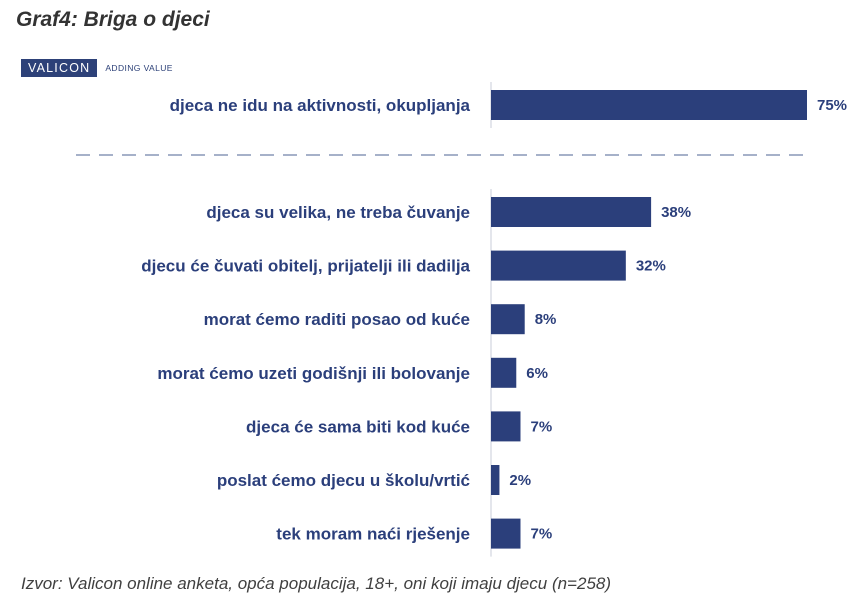 This screenshot has height=612, width=848. Describe the element at coordinates (651, 266) in the screenshot. I see `value-label: 32%` at that location.